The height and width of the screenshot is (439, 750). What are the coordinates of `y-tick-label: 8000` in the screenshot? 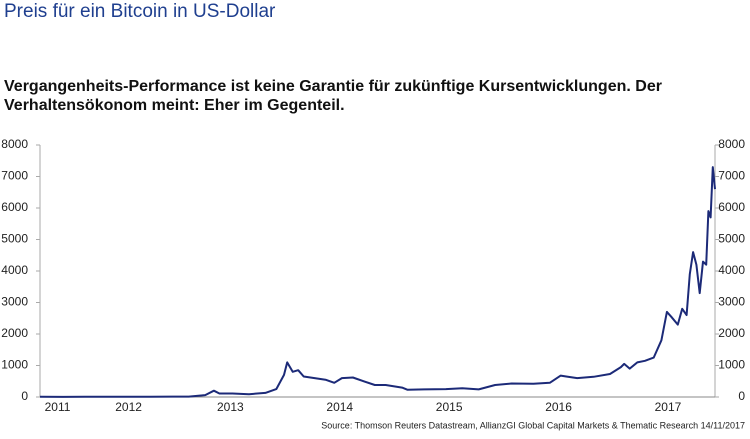 It's located at (14, 144).